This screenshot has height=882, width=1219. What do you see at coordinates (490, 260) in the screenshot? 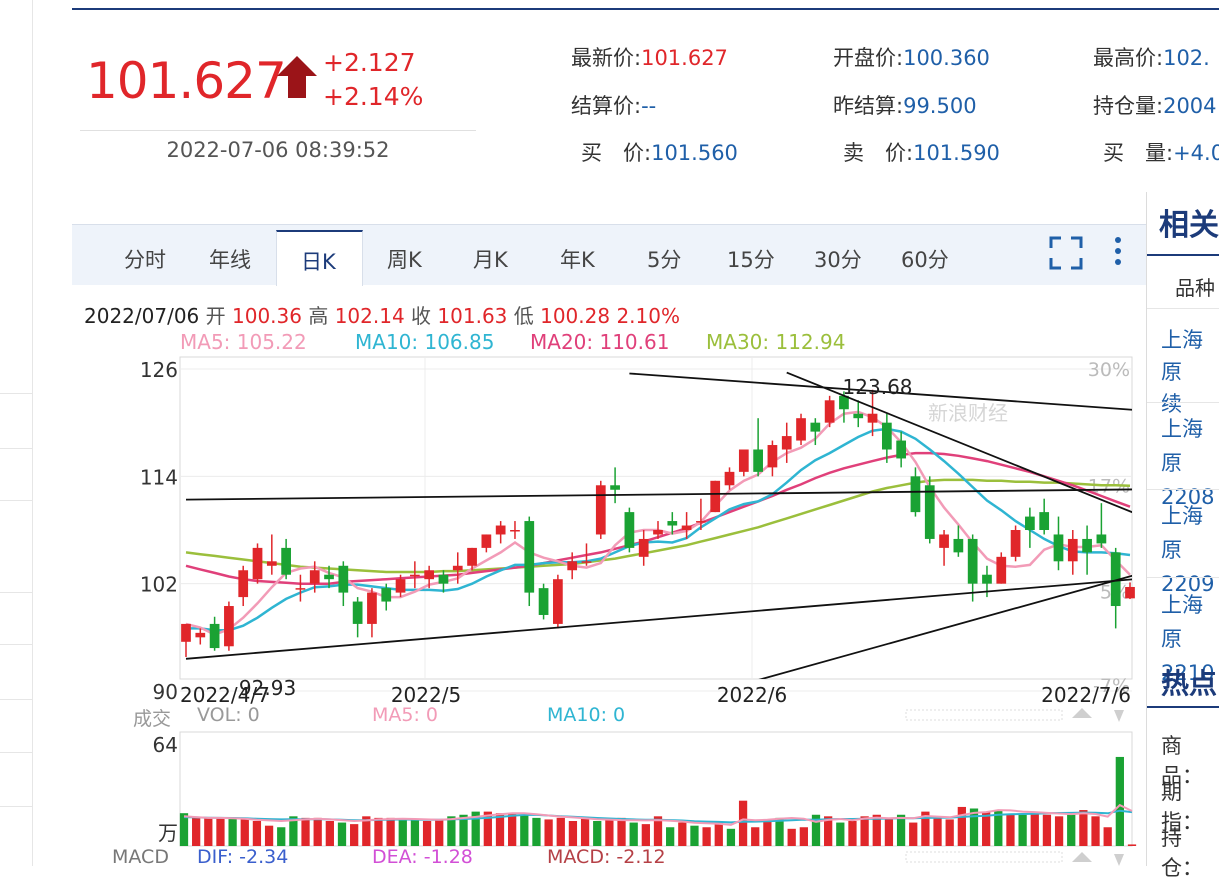
I see `tab-monthly-k: 月K` at bounding box center [490, 260].